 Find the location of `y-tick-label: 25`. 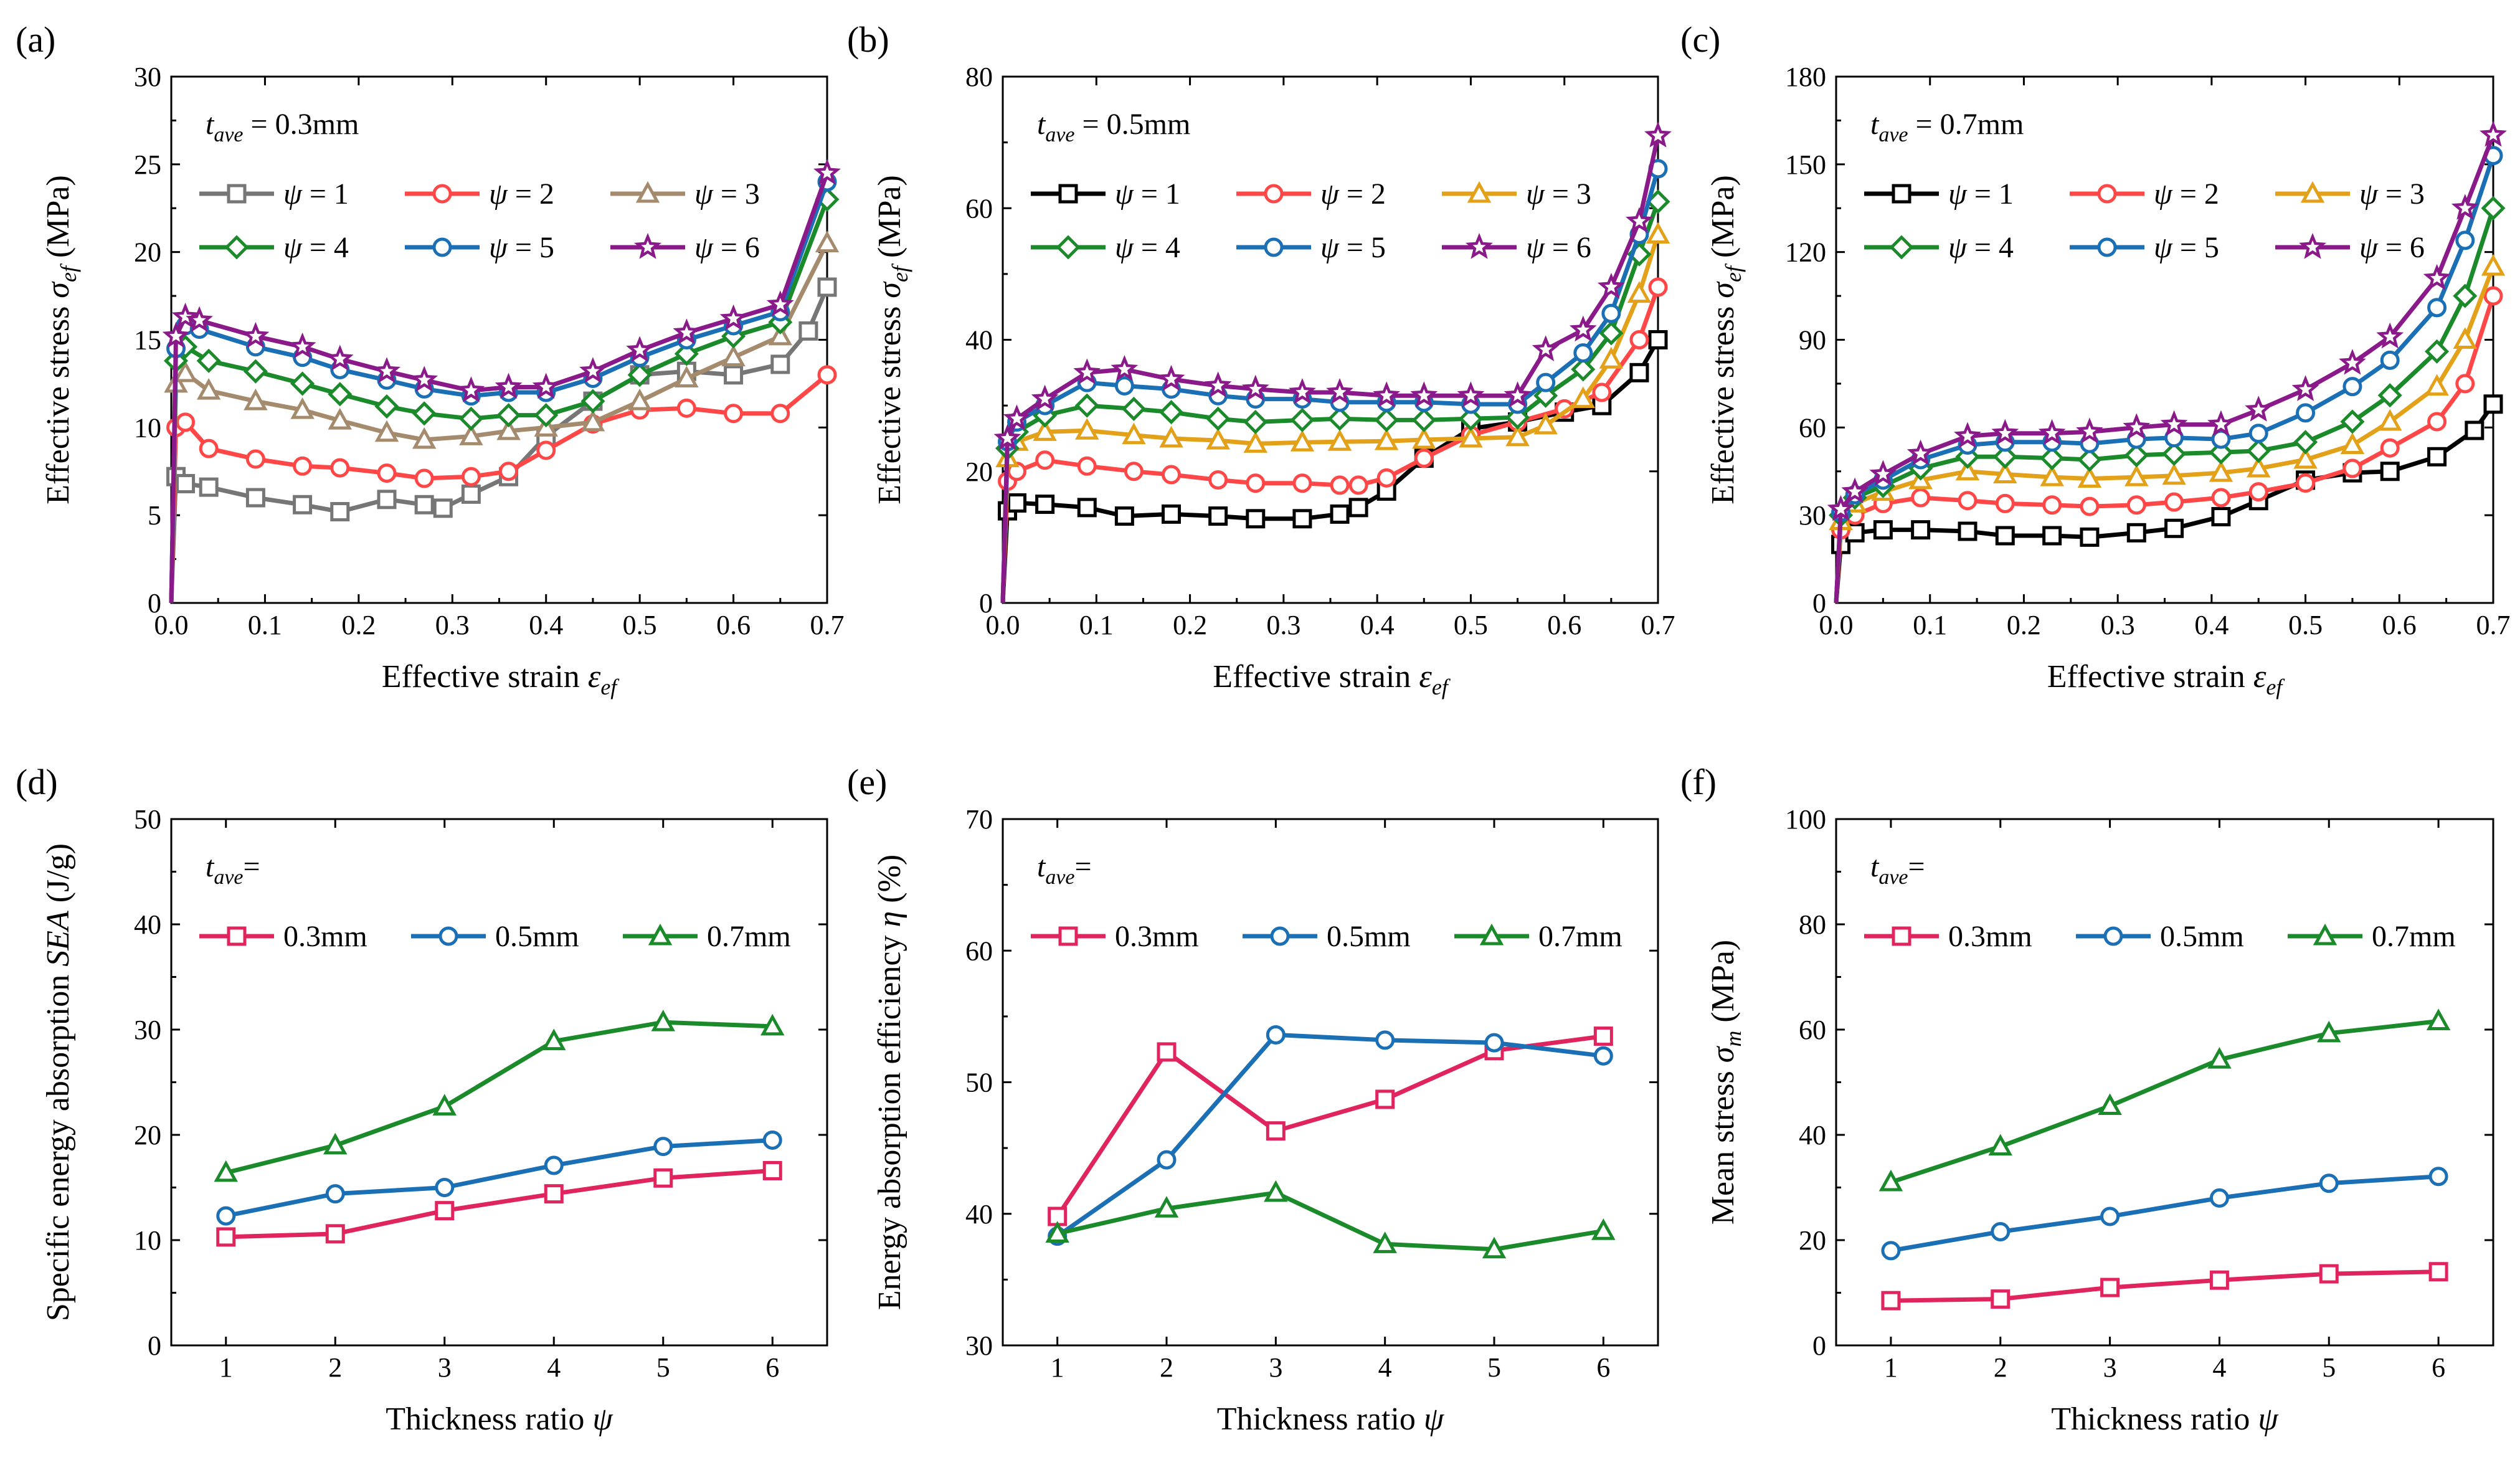

y-tick-label: 25 is located at coordinates (147, 165).